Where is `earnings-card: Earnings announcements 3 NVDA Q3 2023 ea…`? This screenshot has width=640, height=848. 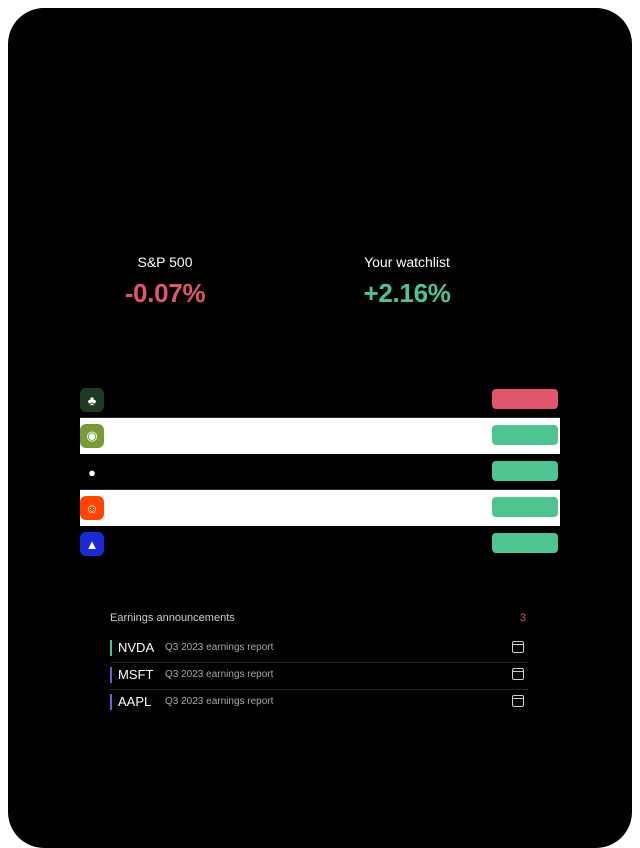
earnings-card: Earnings announcements 3 NVDA Q3 2023 ea… is located at coordinates (320, 666).